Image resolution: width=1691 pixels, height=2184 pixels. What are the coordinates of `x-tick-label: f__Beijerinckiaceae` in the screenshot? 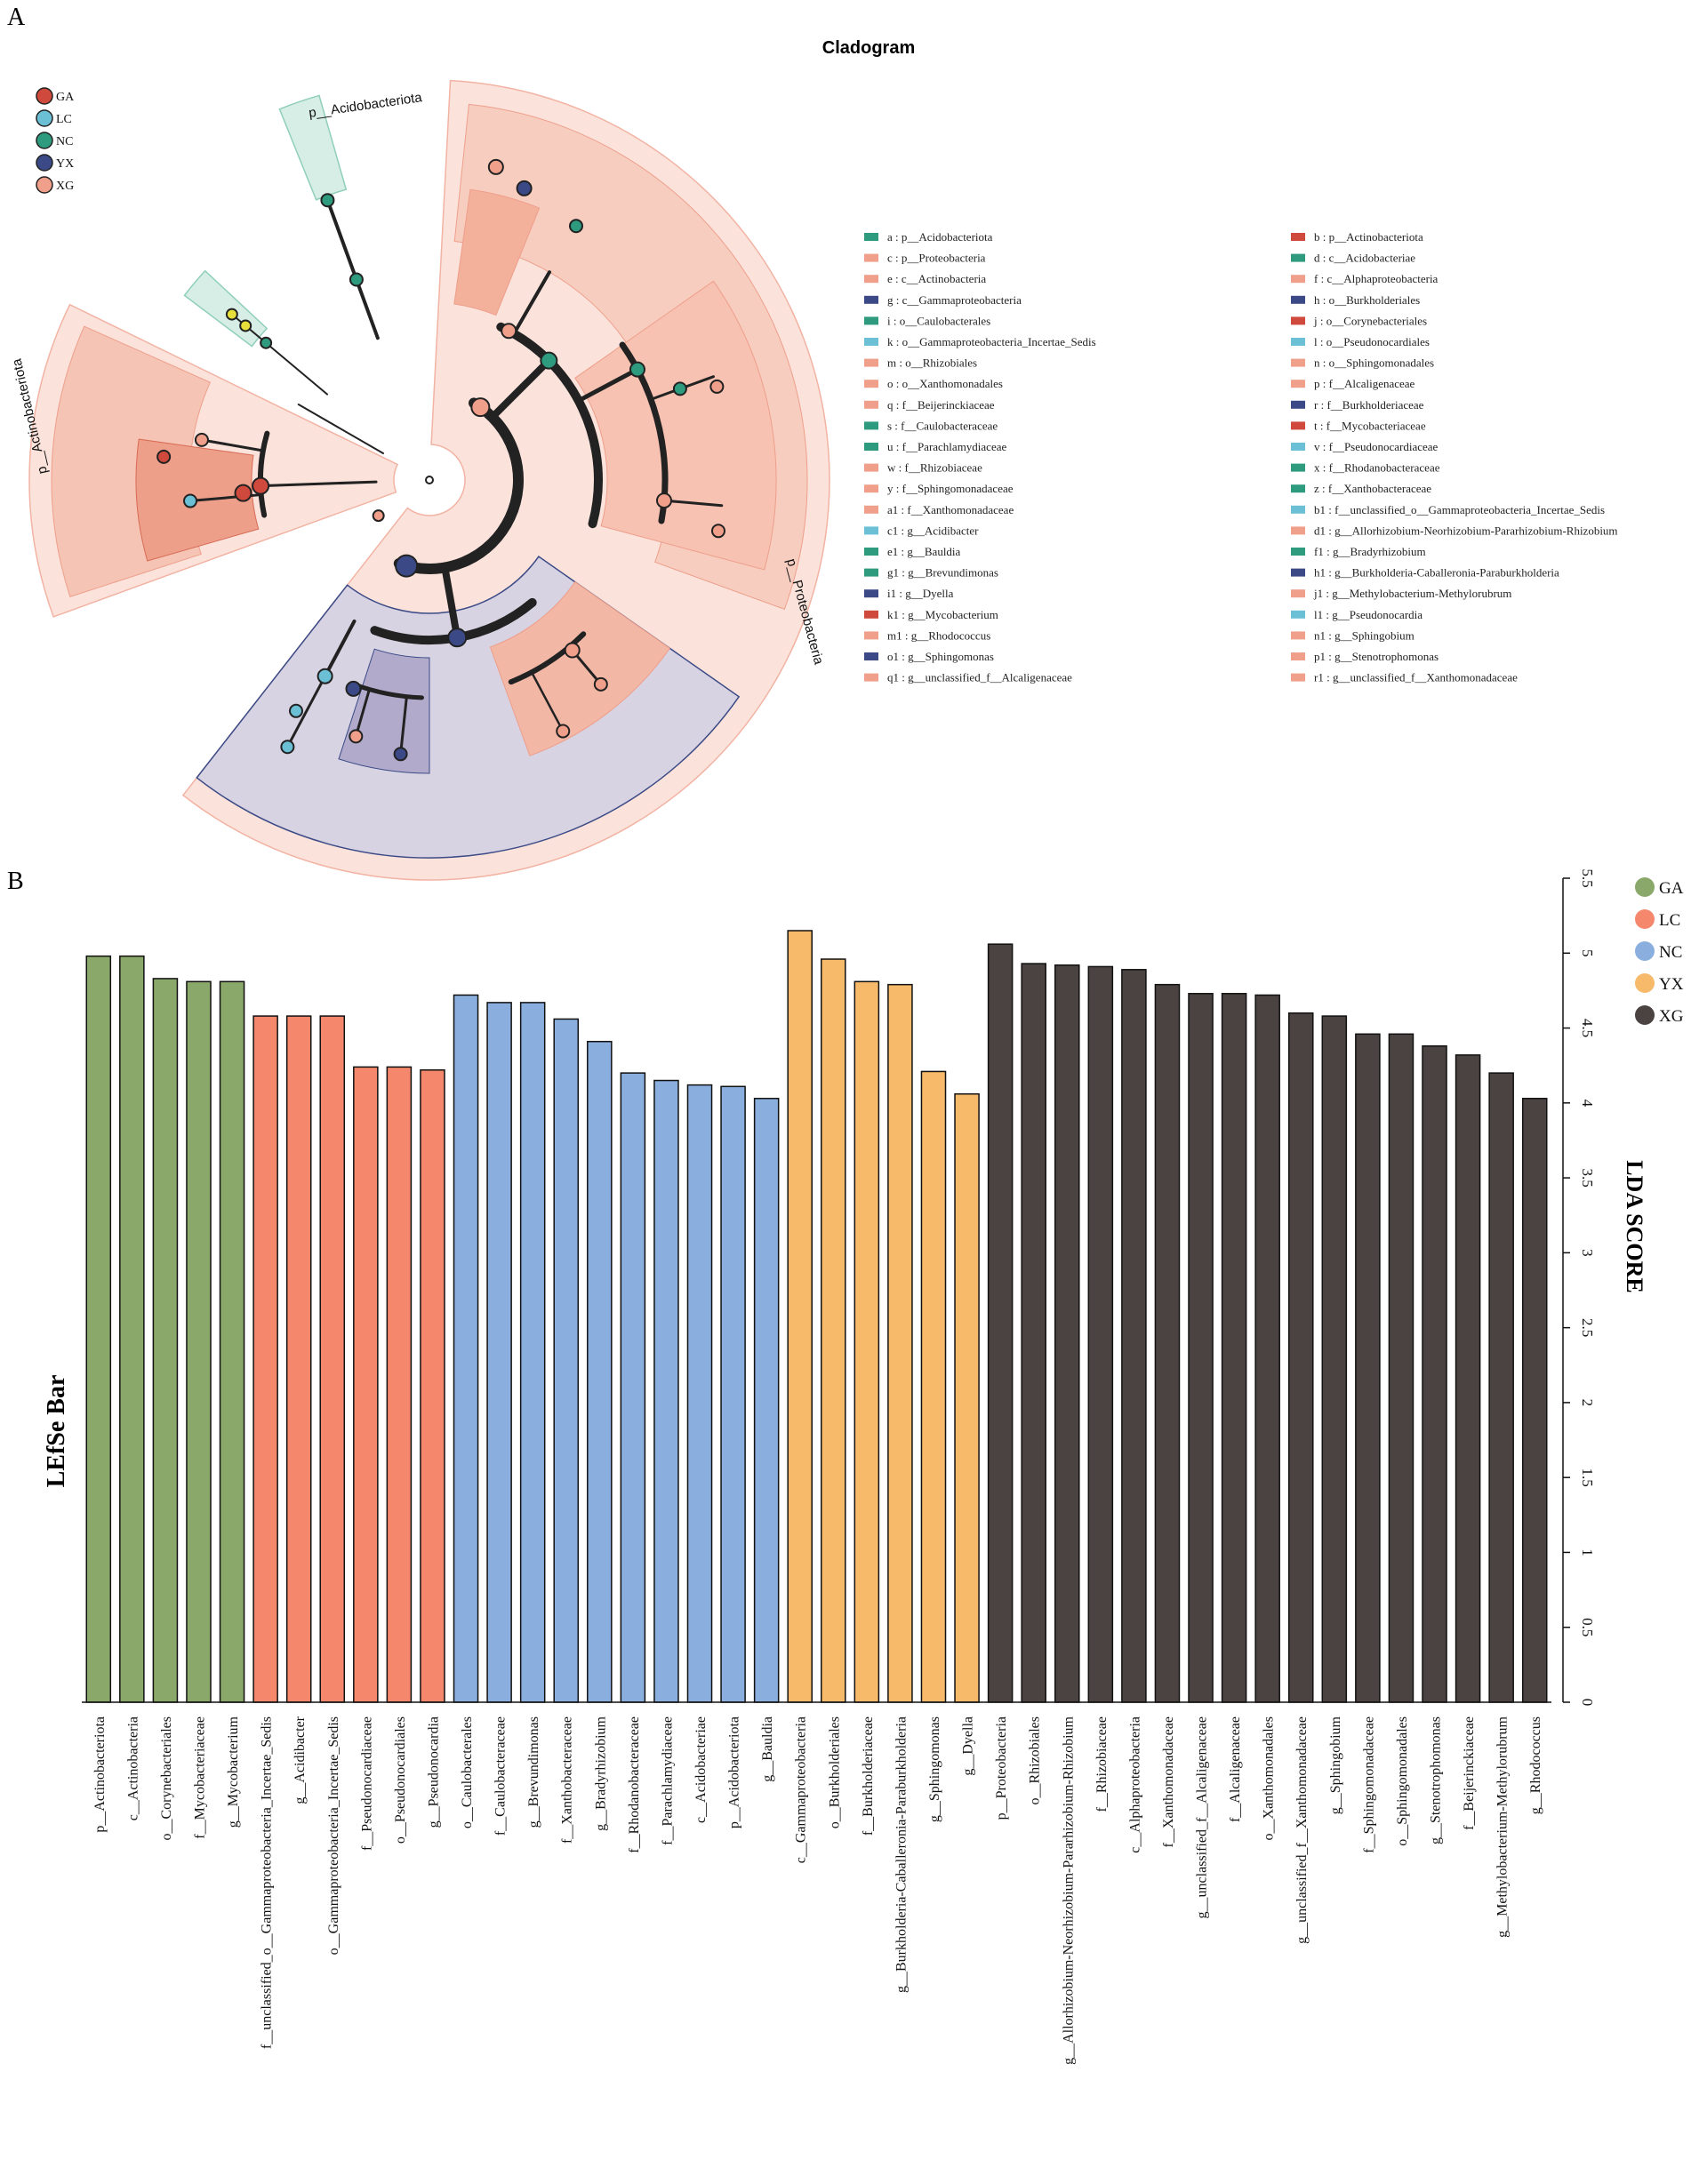 It's located at (1470, 1773).